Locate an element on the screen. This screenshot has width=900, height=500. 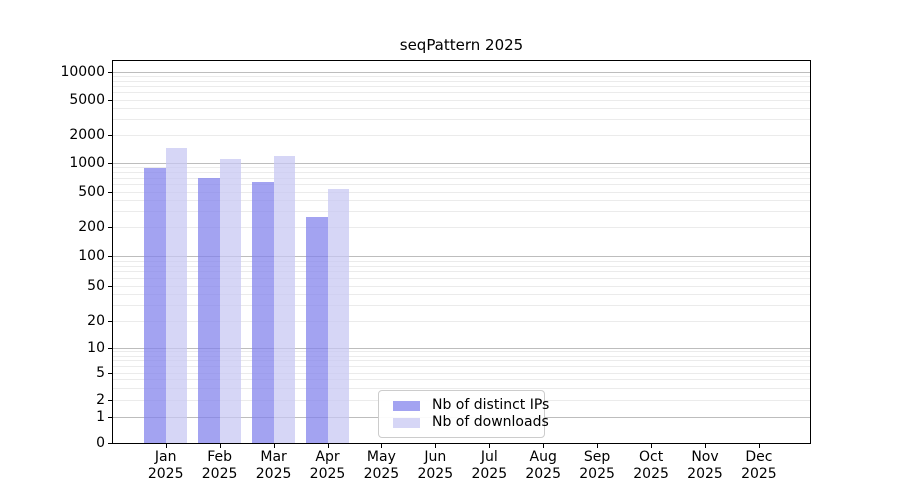
bar-distinct-ips-apr is located at coordinates (317, 329).